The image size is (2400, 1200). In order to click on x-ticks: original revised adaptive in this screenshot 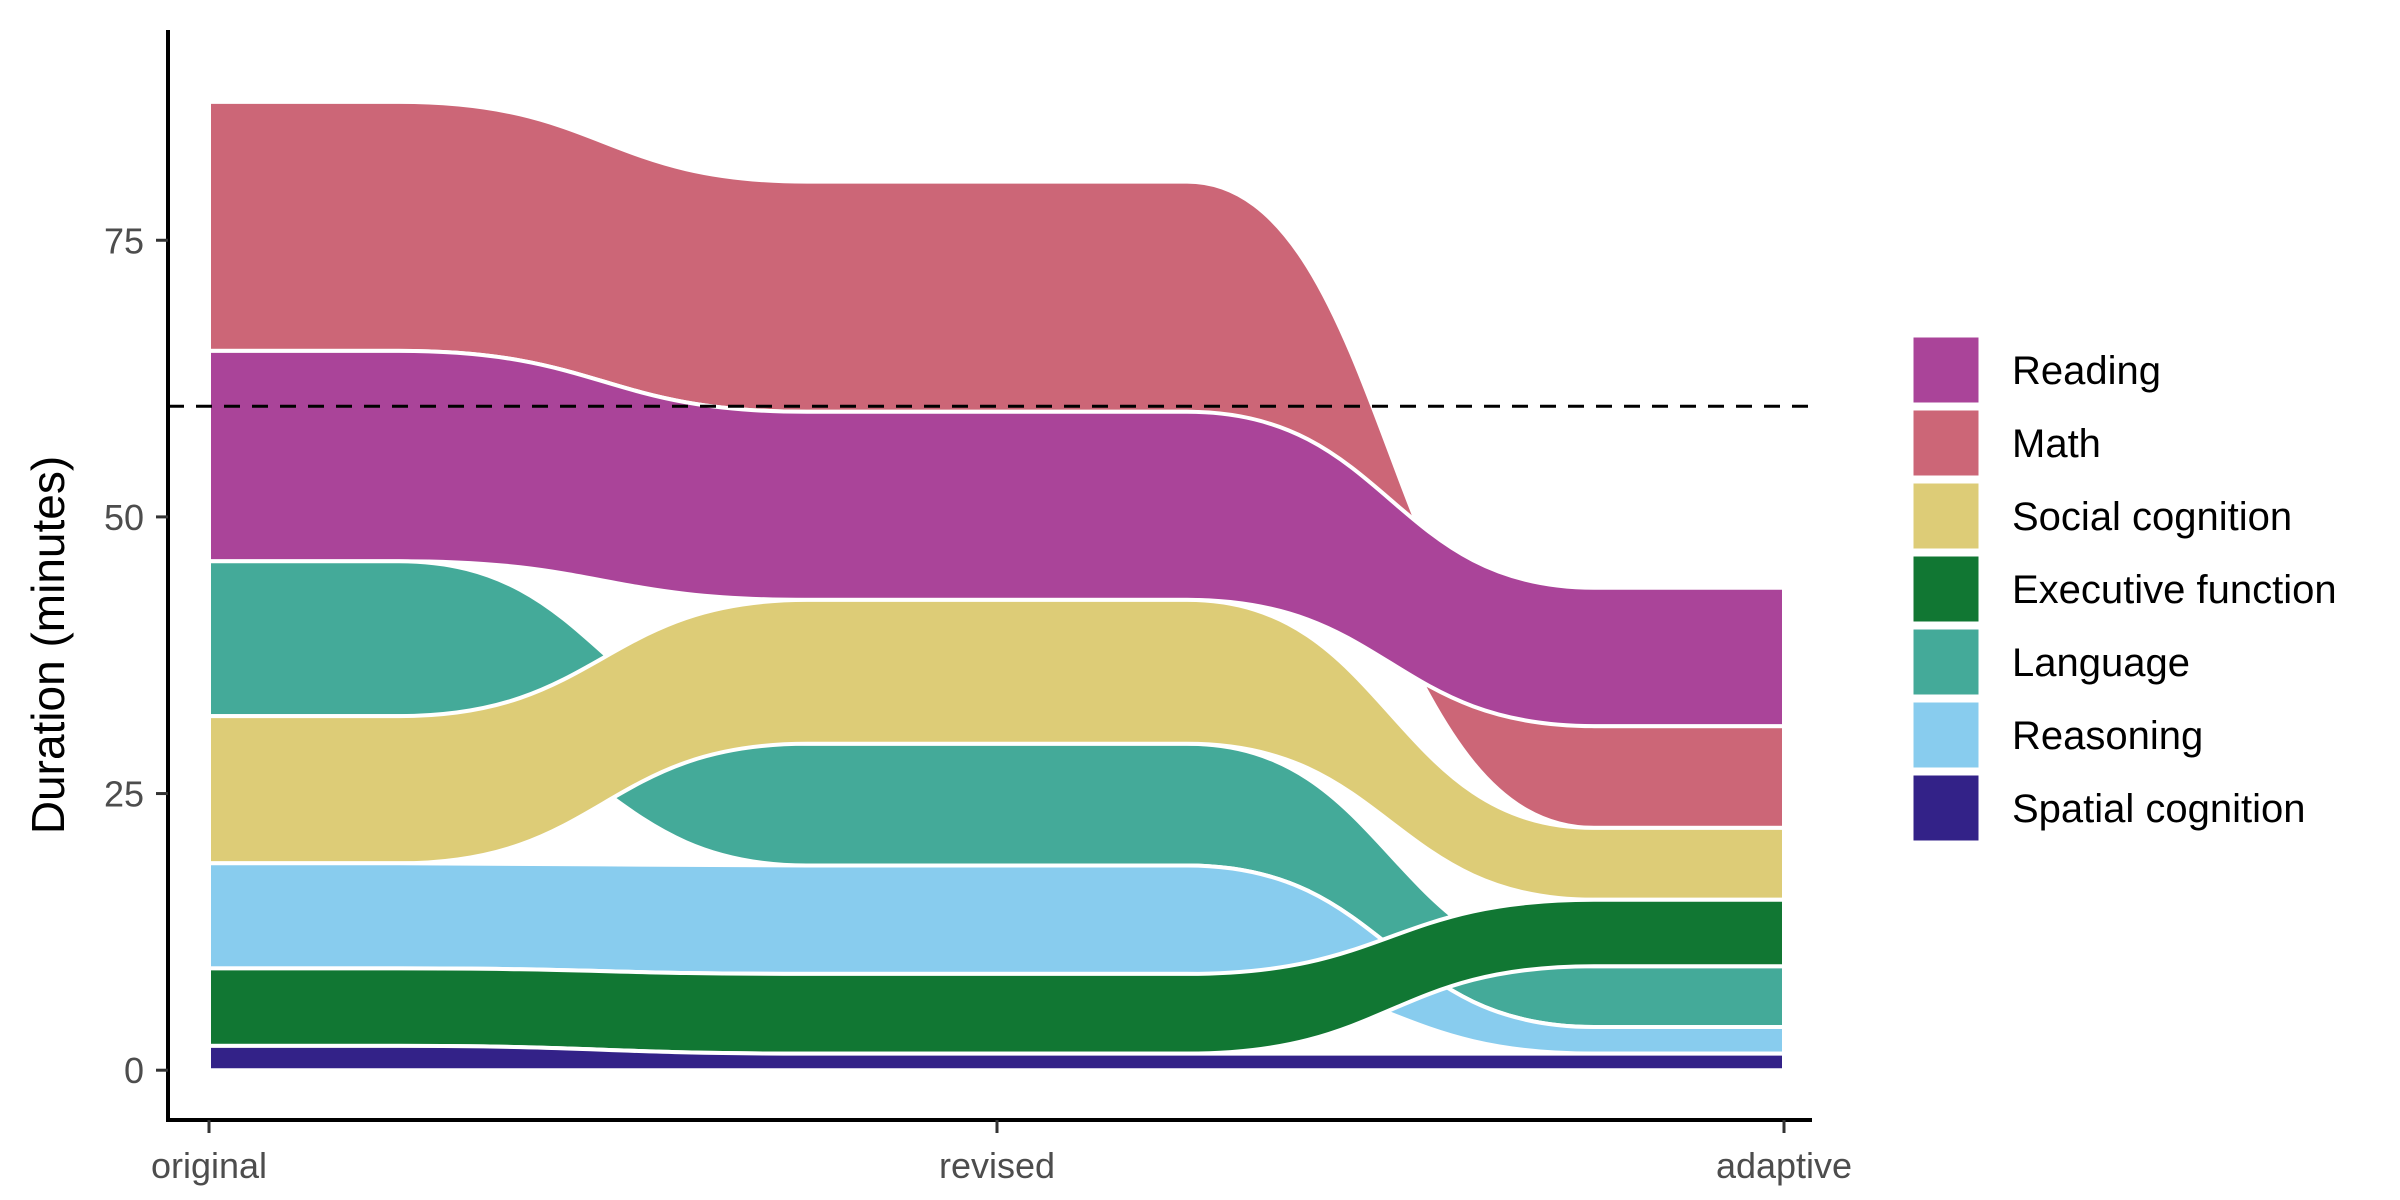, I will do `click(1001, 1153)`.